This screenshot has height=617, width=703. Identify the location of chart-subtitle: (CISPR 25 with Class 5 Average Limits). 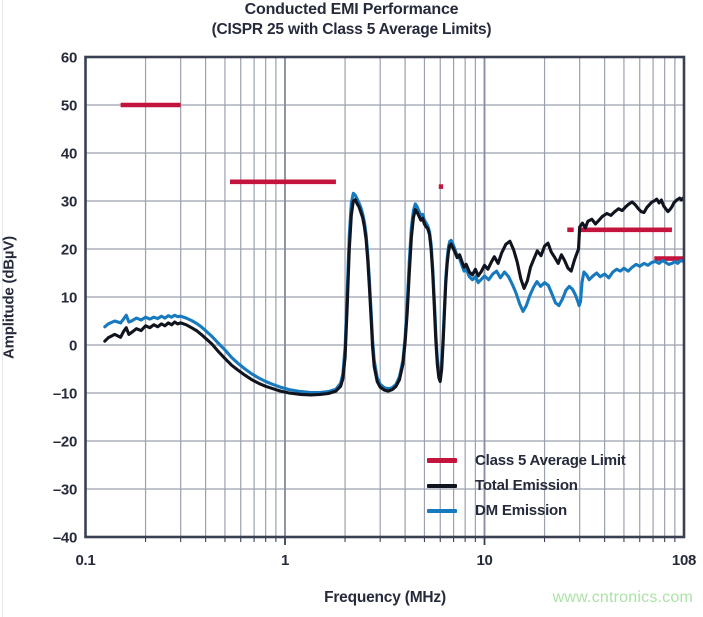
(351, 29).